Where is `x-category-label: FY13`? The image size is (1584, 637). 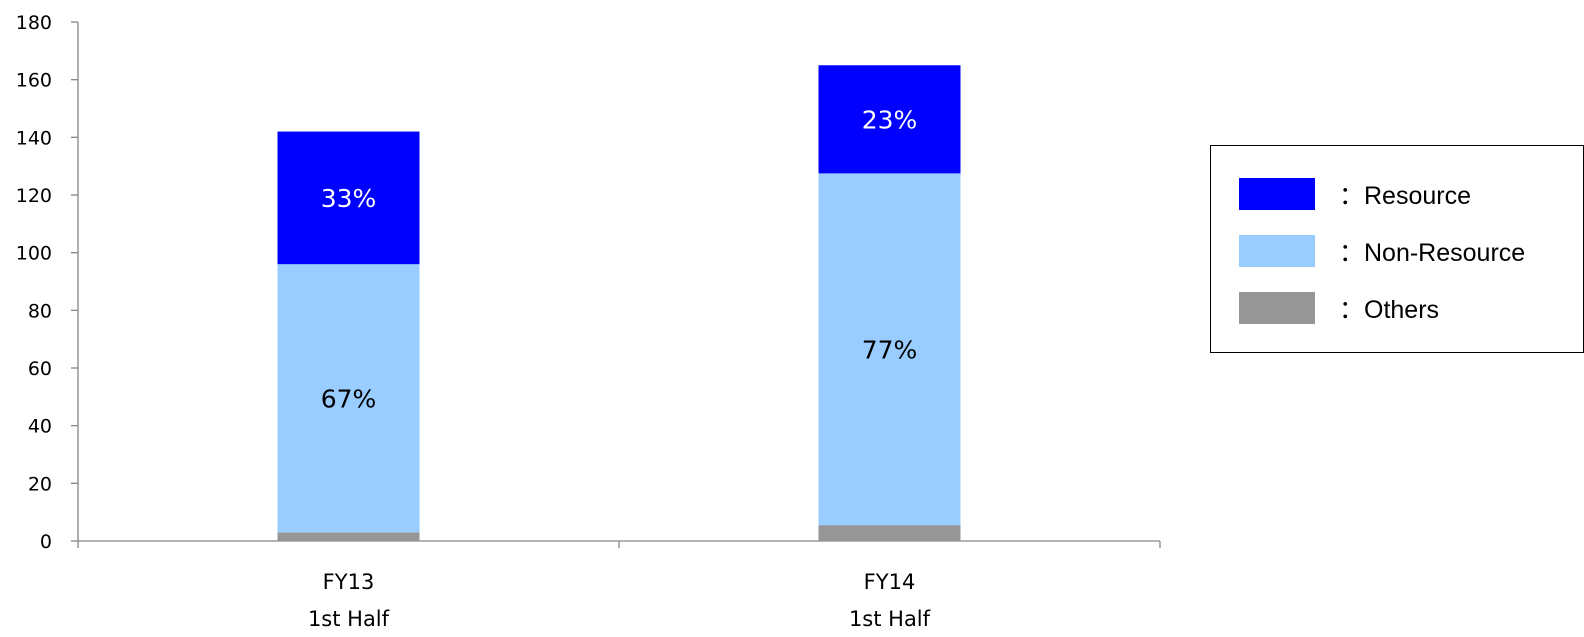 x-category-label: FY13 is located at coordinates (349, 582).